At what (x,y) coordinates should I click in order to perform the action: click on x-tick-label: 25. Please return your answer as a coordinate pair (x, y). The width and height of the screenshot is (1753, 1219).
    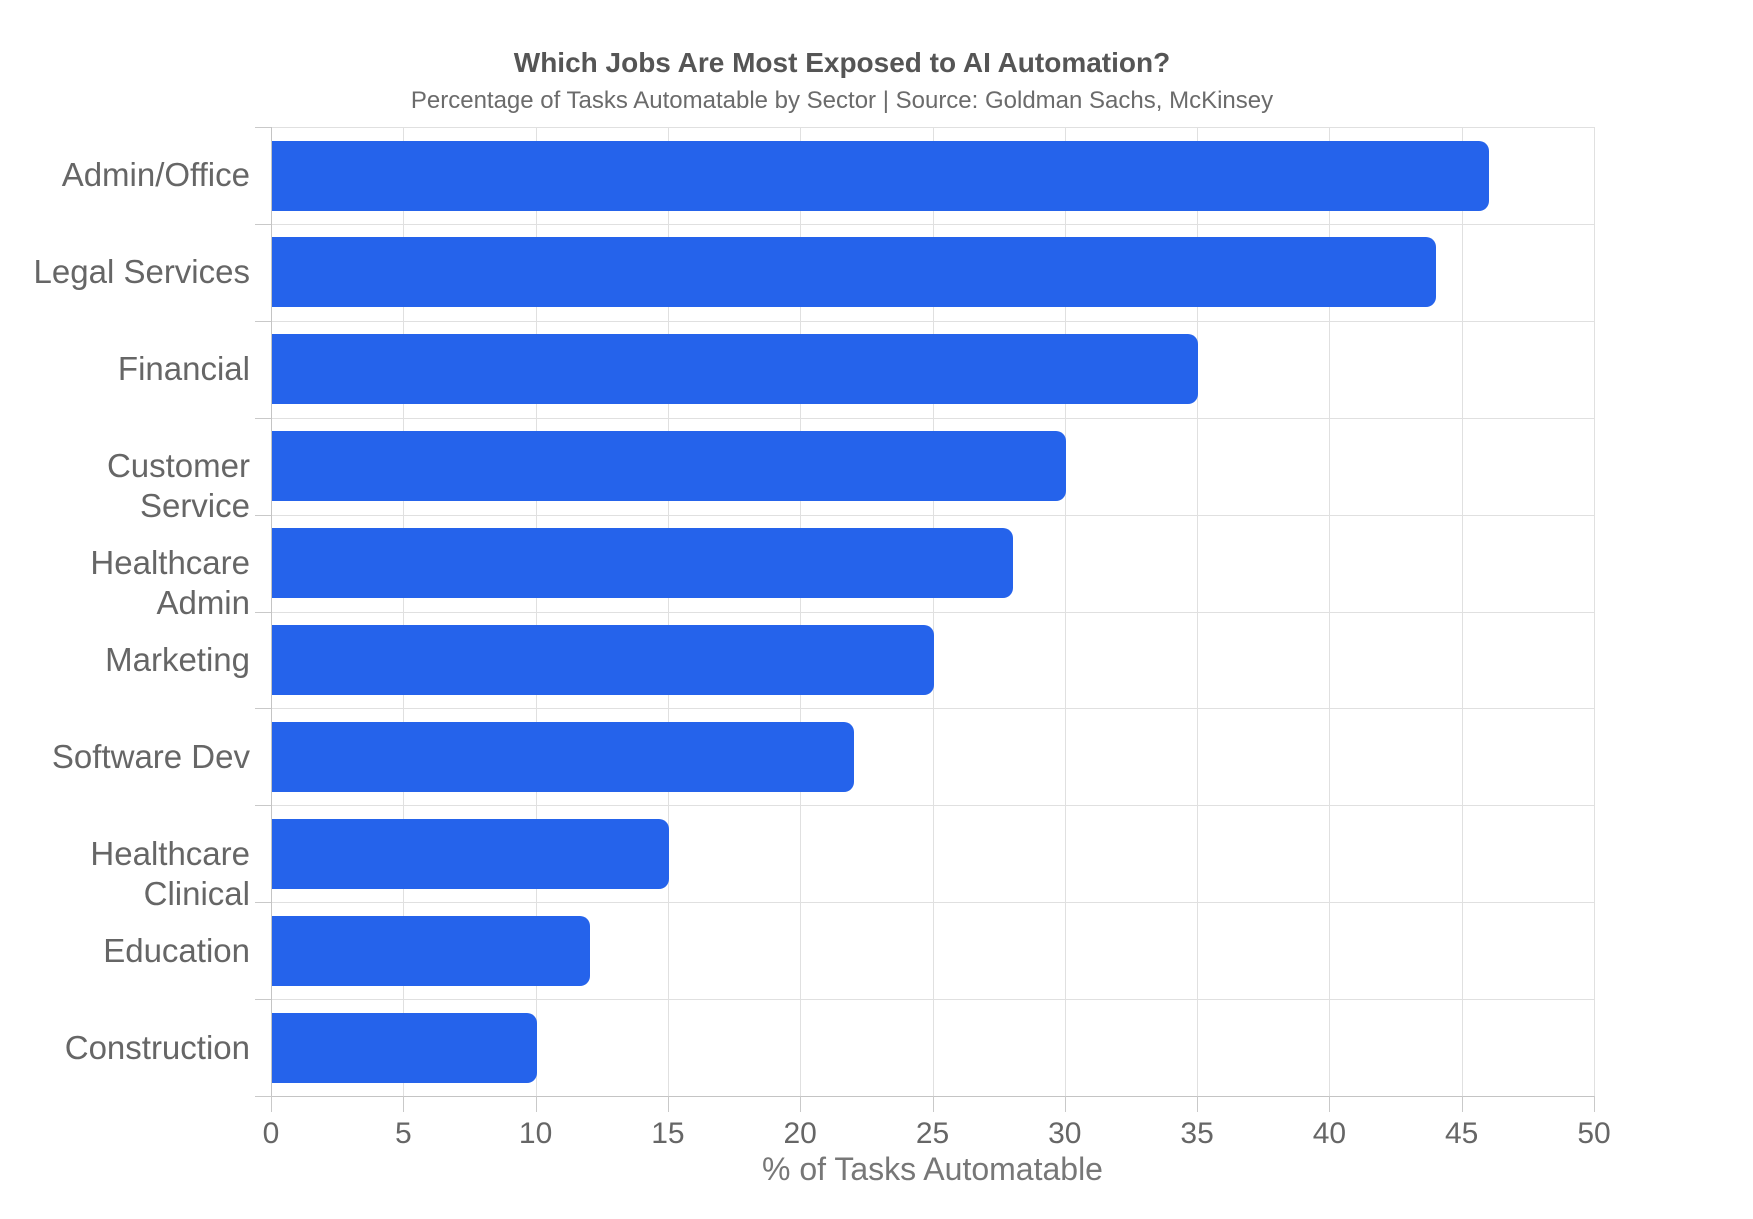
    Looking at the image, I should click on (932, 1133).